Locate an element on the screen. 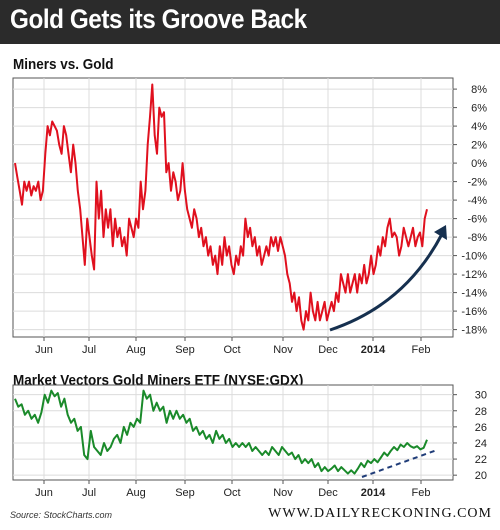  y-tick-label: 4% is located at coordinates (479, 127).